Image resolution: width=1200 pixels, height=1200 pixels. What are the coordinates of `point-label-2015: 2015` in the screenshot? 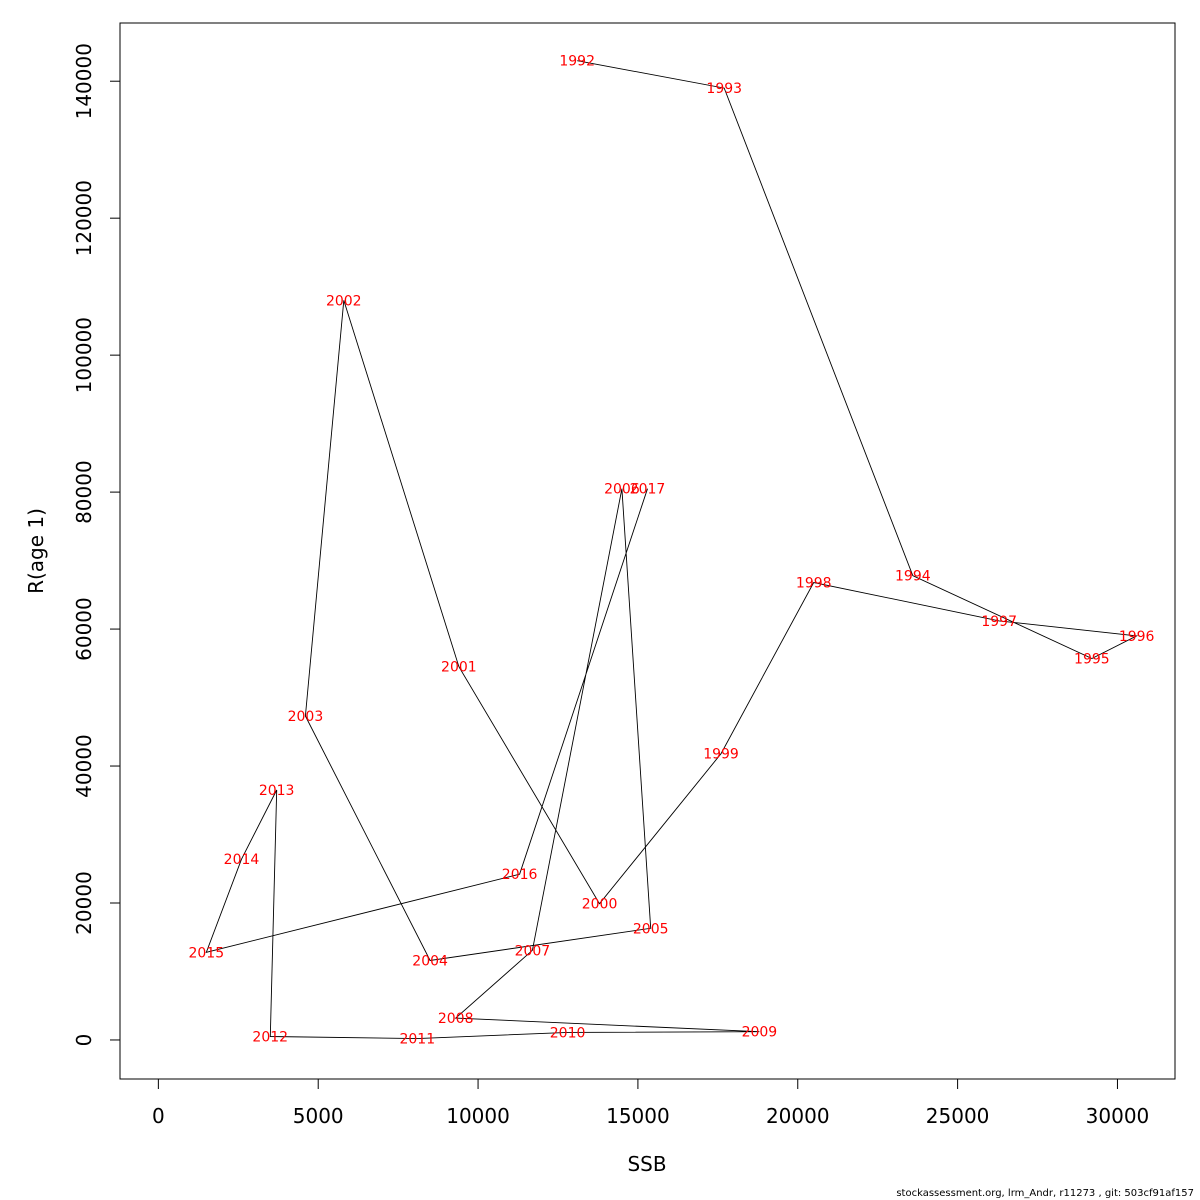 It's located at (206, 953).